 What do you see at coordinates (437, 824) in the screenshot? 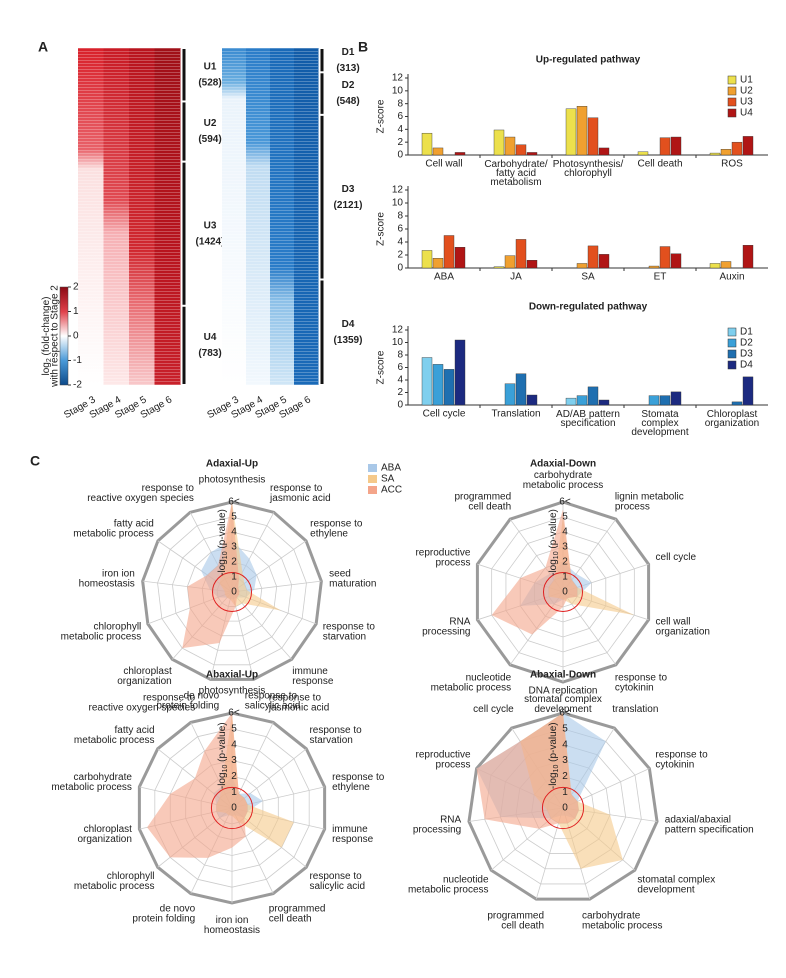
I see `category-label: RNA processing` at bounding box center [437, 824].